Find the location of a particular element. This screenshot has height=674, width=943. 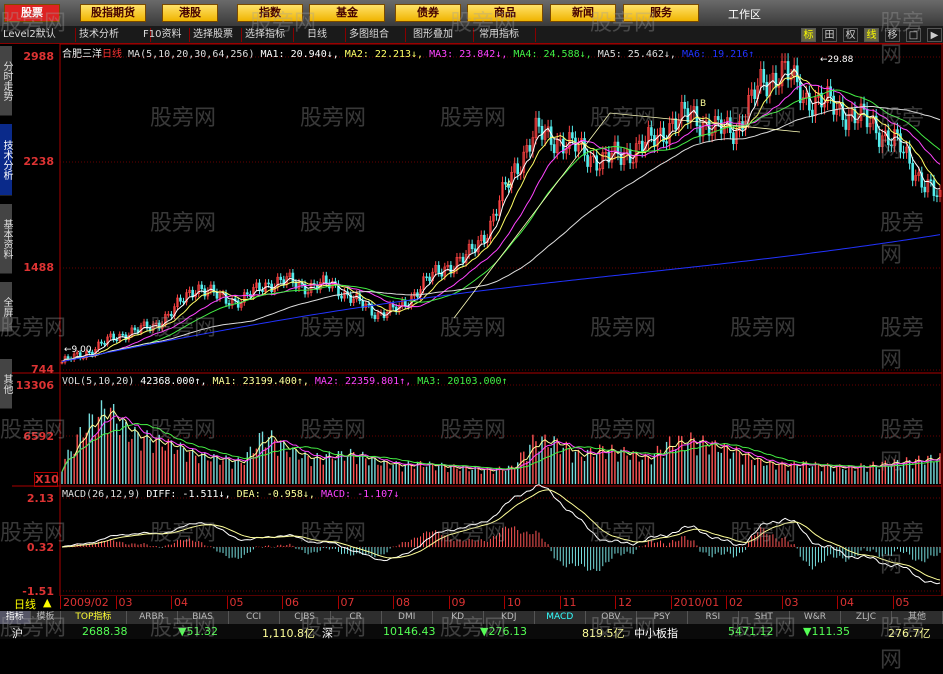

indicator-tab-macd: MACD is located at coordinates (560, 617).